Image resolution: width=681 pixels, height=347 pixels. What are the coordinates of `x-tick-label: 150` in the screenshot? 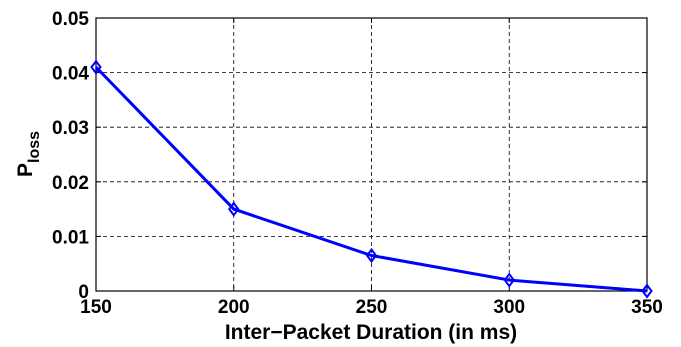 It's located at (96, 307).